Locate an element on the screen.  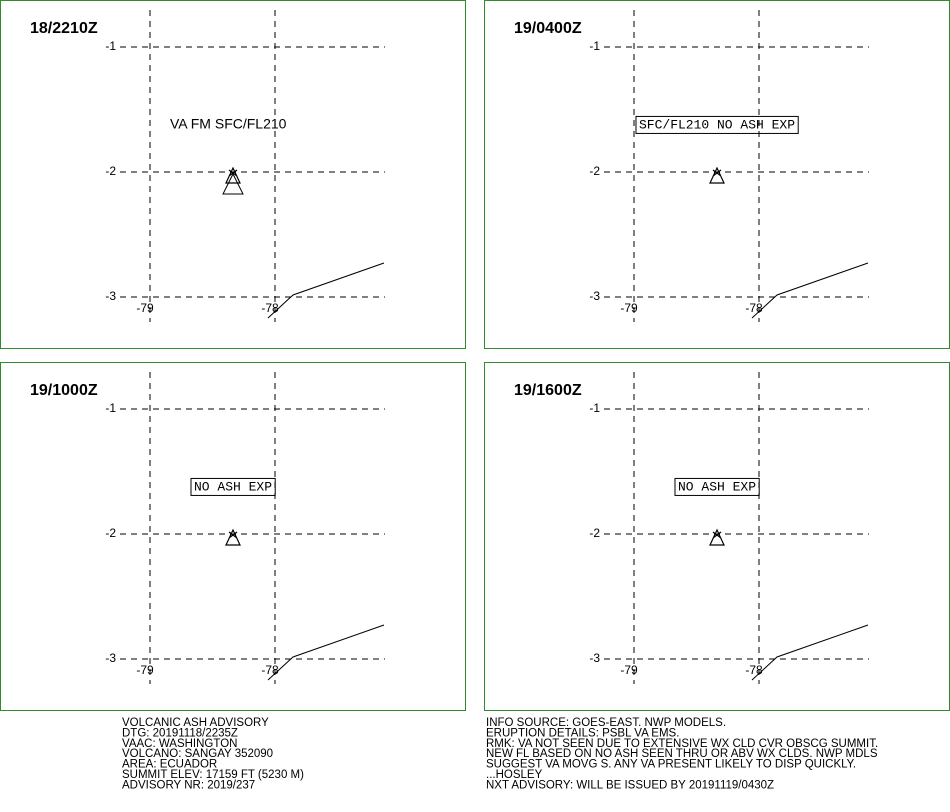
valid-time: 19/1000Z is located at coordinates (64, 390).